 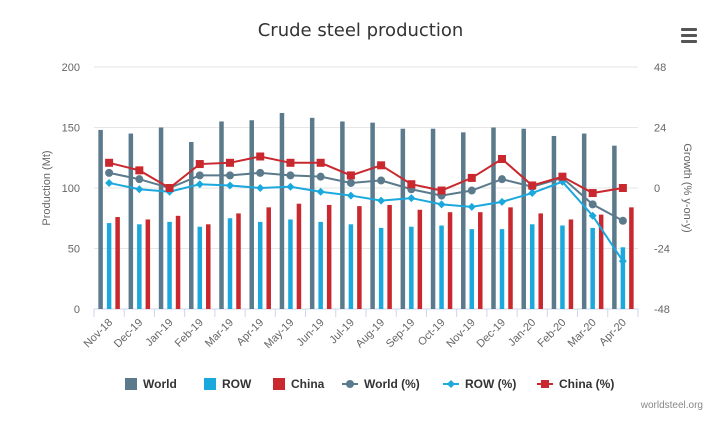 What do you see at coordinates (129, 334) in the screenshot?
I see `x-tick-label: Dec-19` at bounding box center [129, 334].